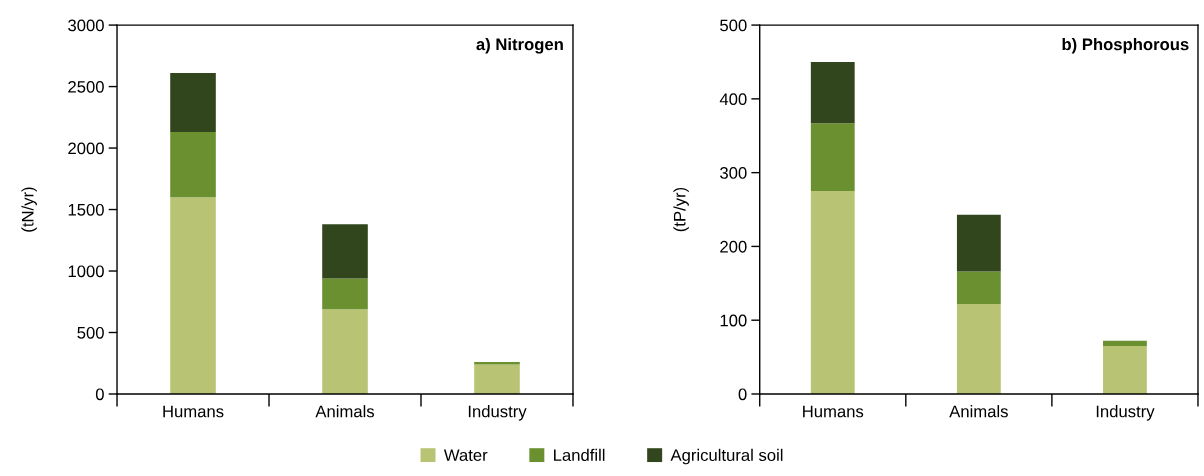 This screenshot has height=476, width=1204. Describe the element at coordinates (519, 46) in the screenshot. I see `text: a) Nitrogen` at that location.